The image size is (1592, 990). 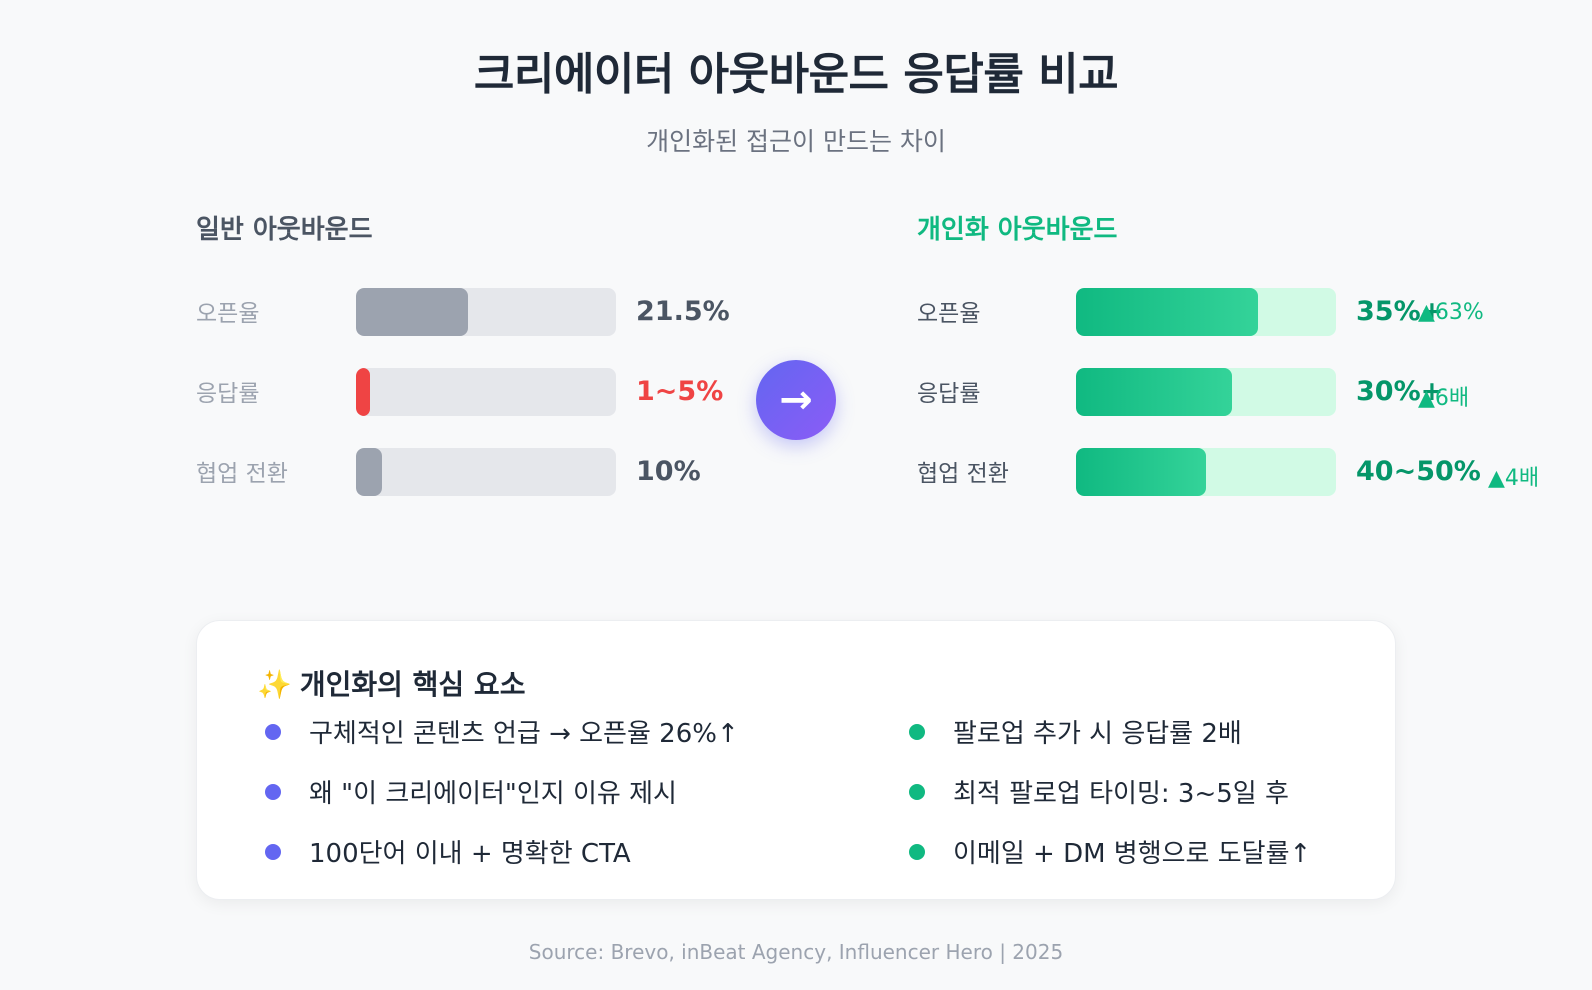 I want to click on card-left-item: 왜 "이 크리에이터"인지 이유 제시, so click(x=471, y=791).